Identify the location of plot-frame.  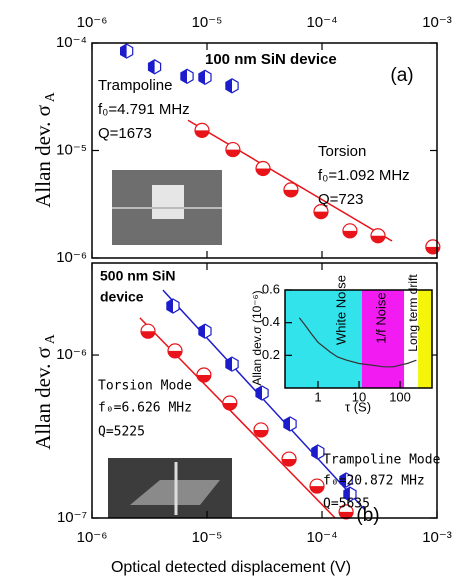
(358, 339).